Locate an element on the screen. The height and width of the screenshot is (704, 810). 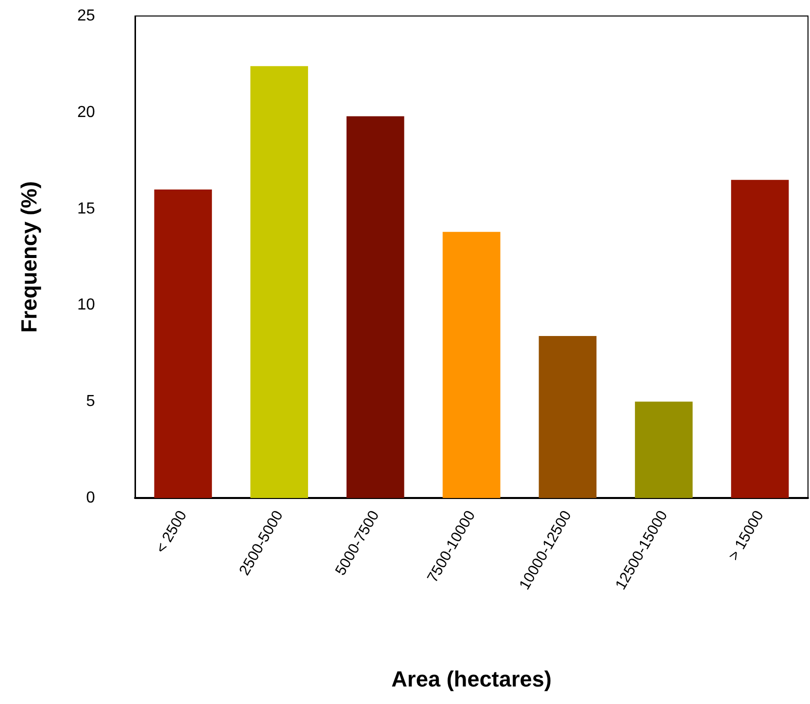
y-axis-title: Frequency (%) is located at coordinates (29, 257).